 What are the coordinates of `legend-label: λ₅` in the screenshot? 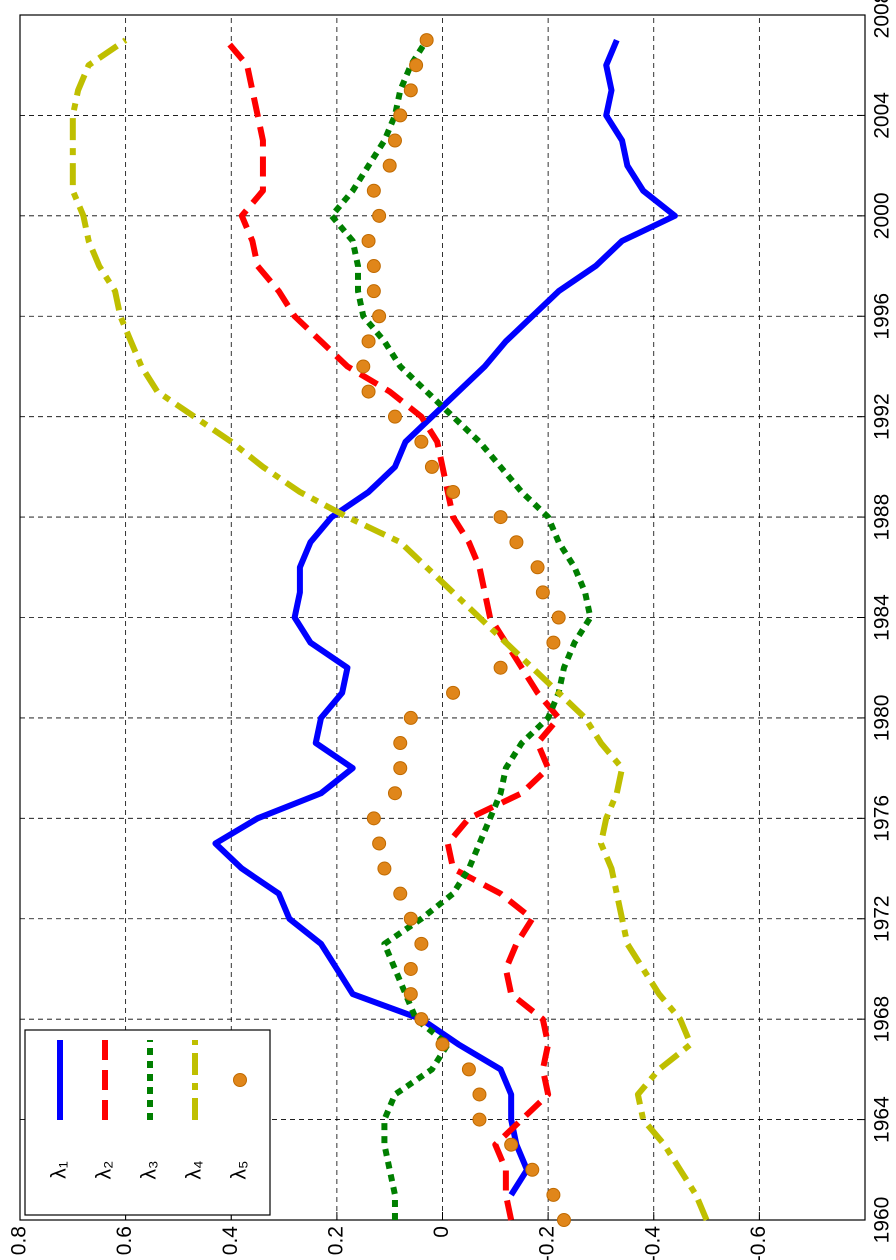 It's located at (239, 1170).